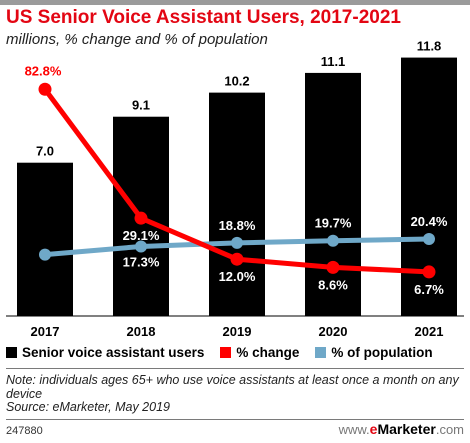 The width and height of the screenshot is (470, 443). I want to click on legend-label-change: % change, so click(268, 352).